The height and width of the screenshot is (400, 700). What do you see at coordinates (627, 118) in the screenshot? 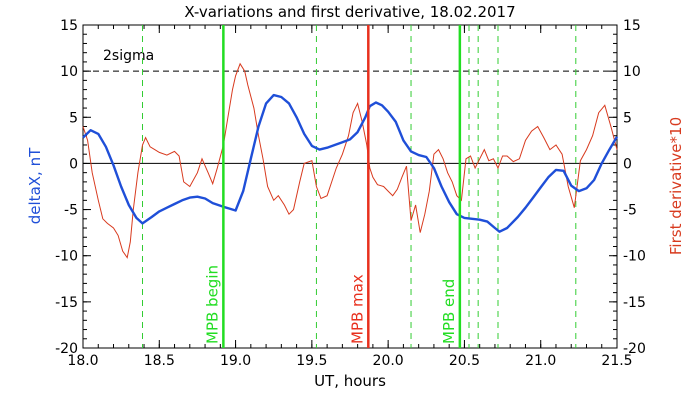
I see `y-tick-label-right: 5` at bounding box center [627, 118].